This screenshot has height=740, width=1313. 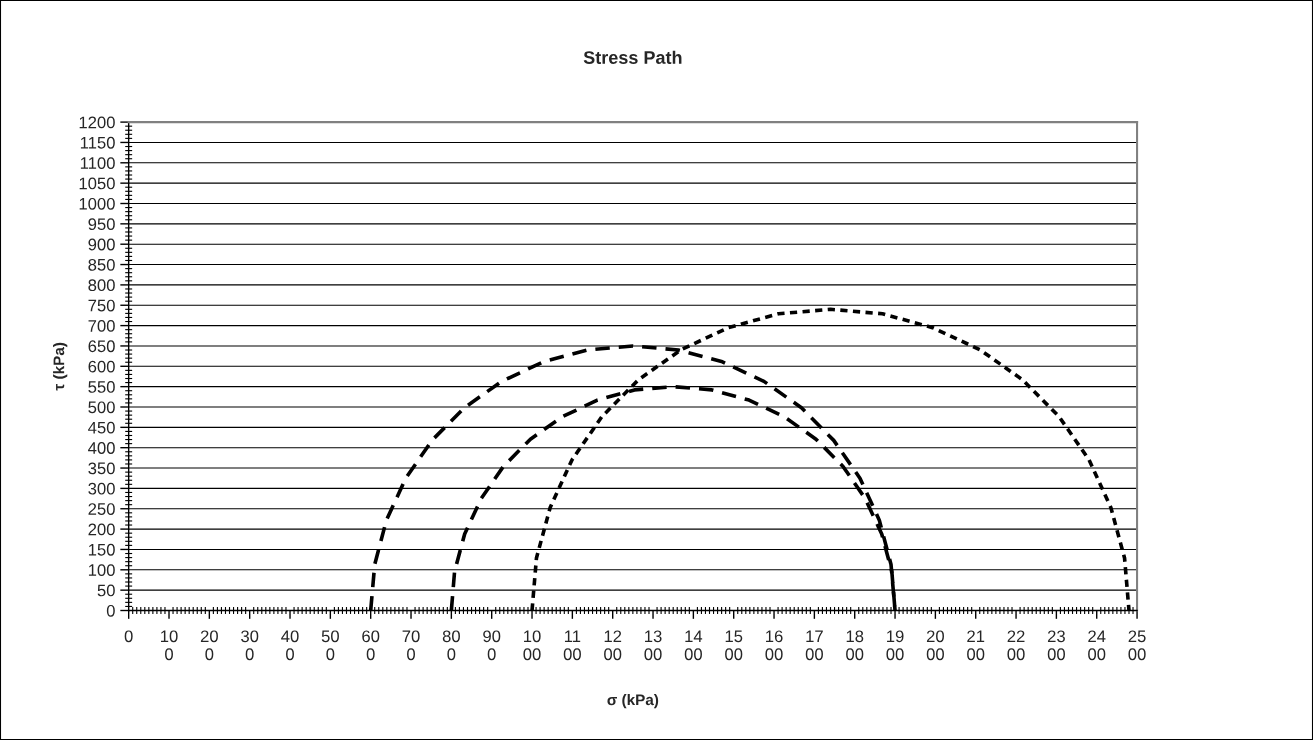 What do you see at coordinates (101, 244) in the screenshot?
I see `y-tick-label: 900` at bounding box center [101, 244].